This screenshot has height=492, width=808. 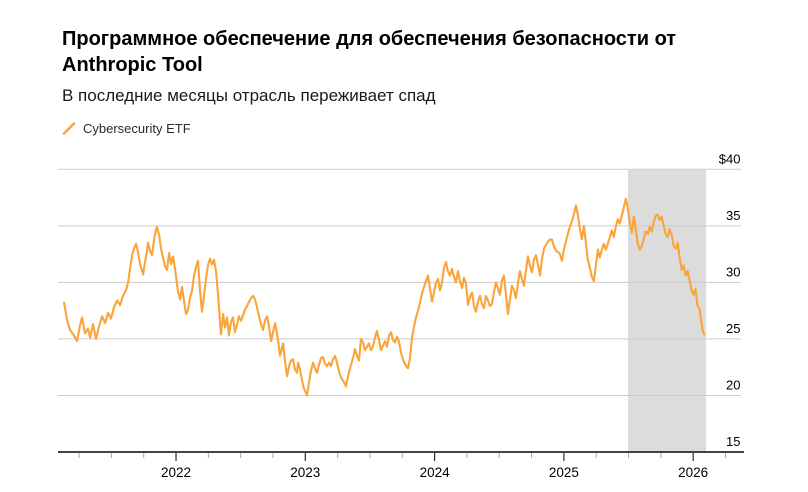 What do you see at coordinates (435, 472) in the screenshot?
I see `x-axis-label: 2024` at bounding box center [435, 472].